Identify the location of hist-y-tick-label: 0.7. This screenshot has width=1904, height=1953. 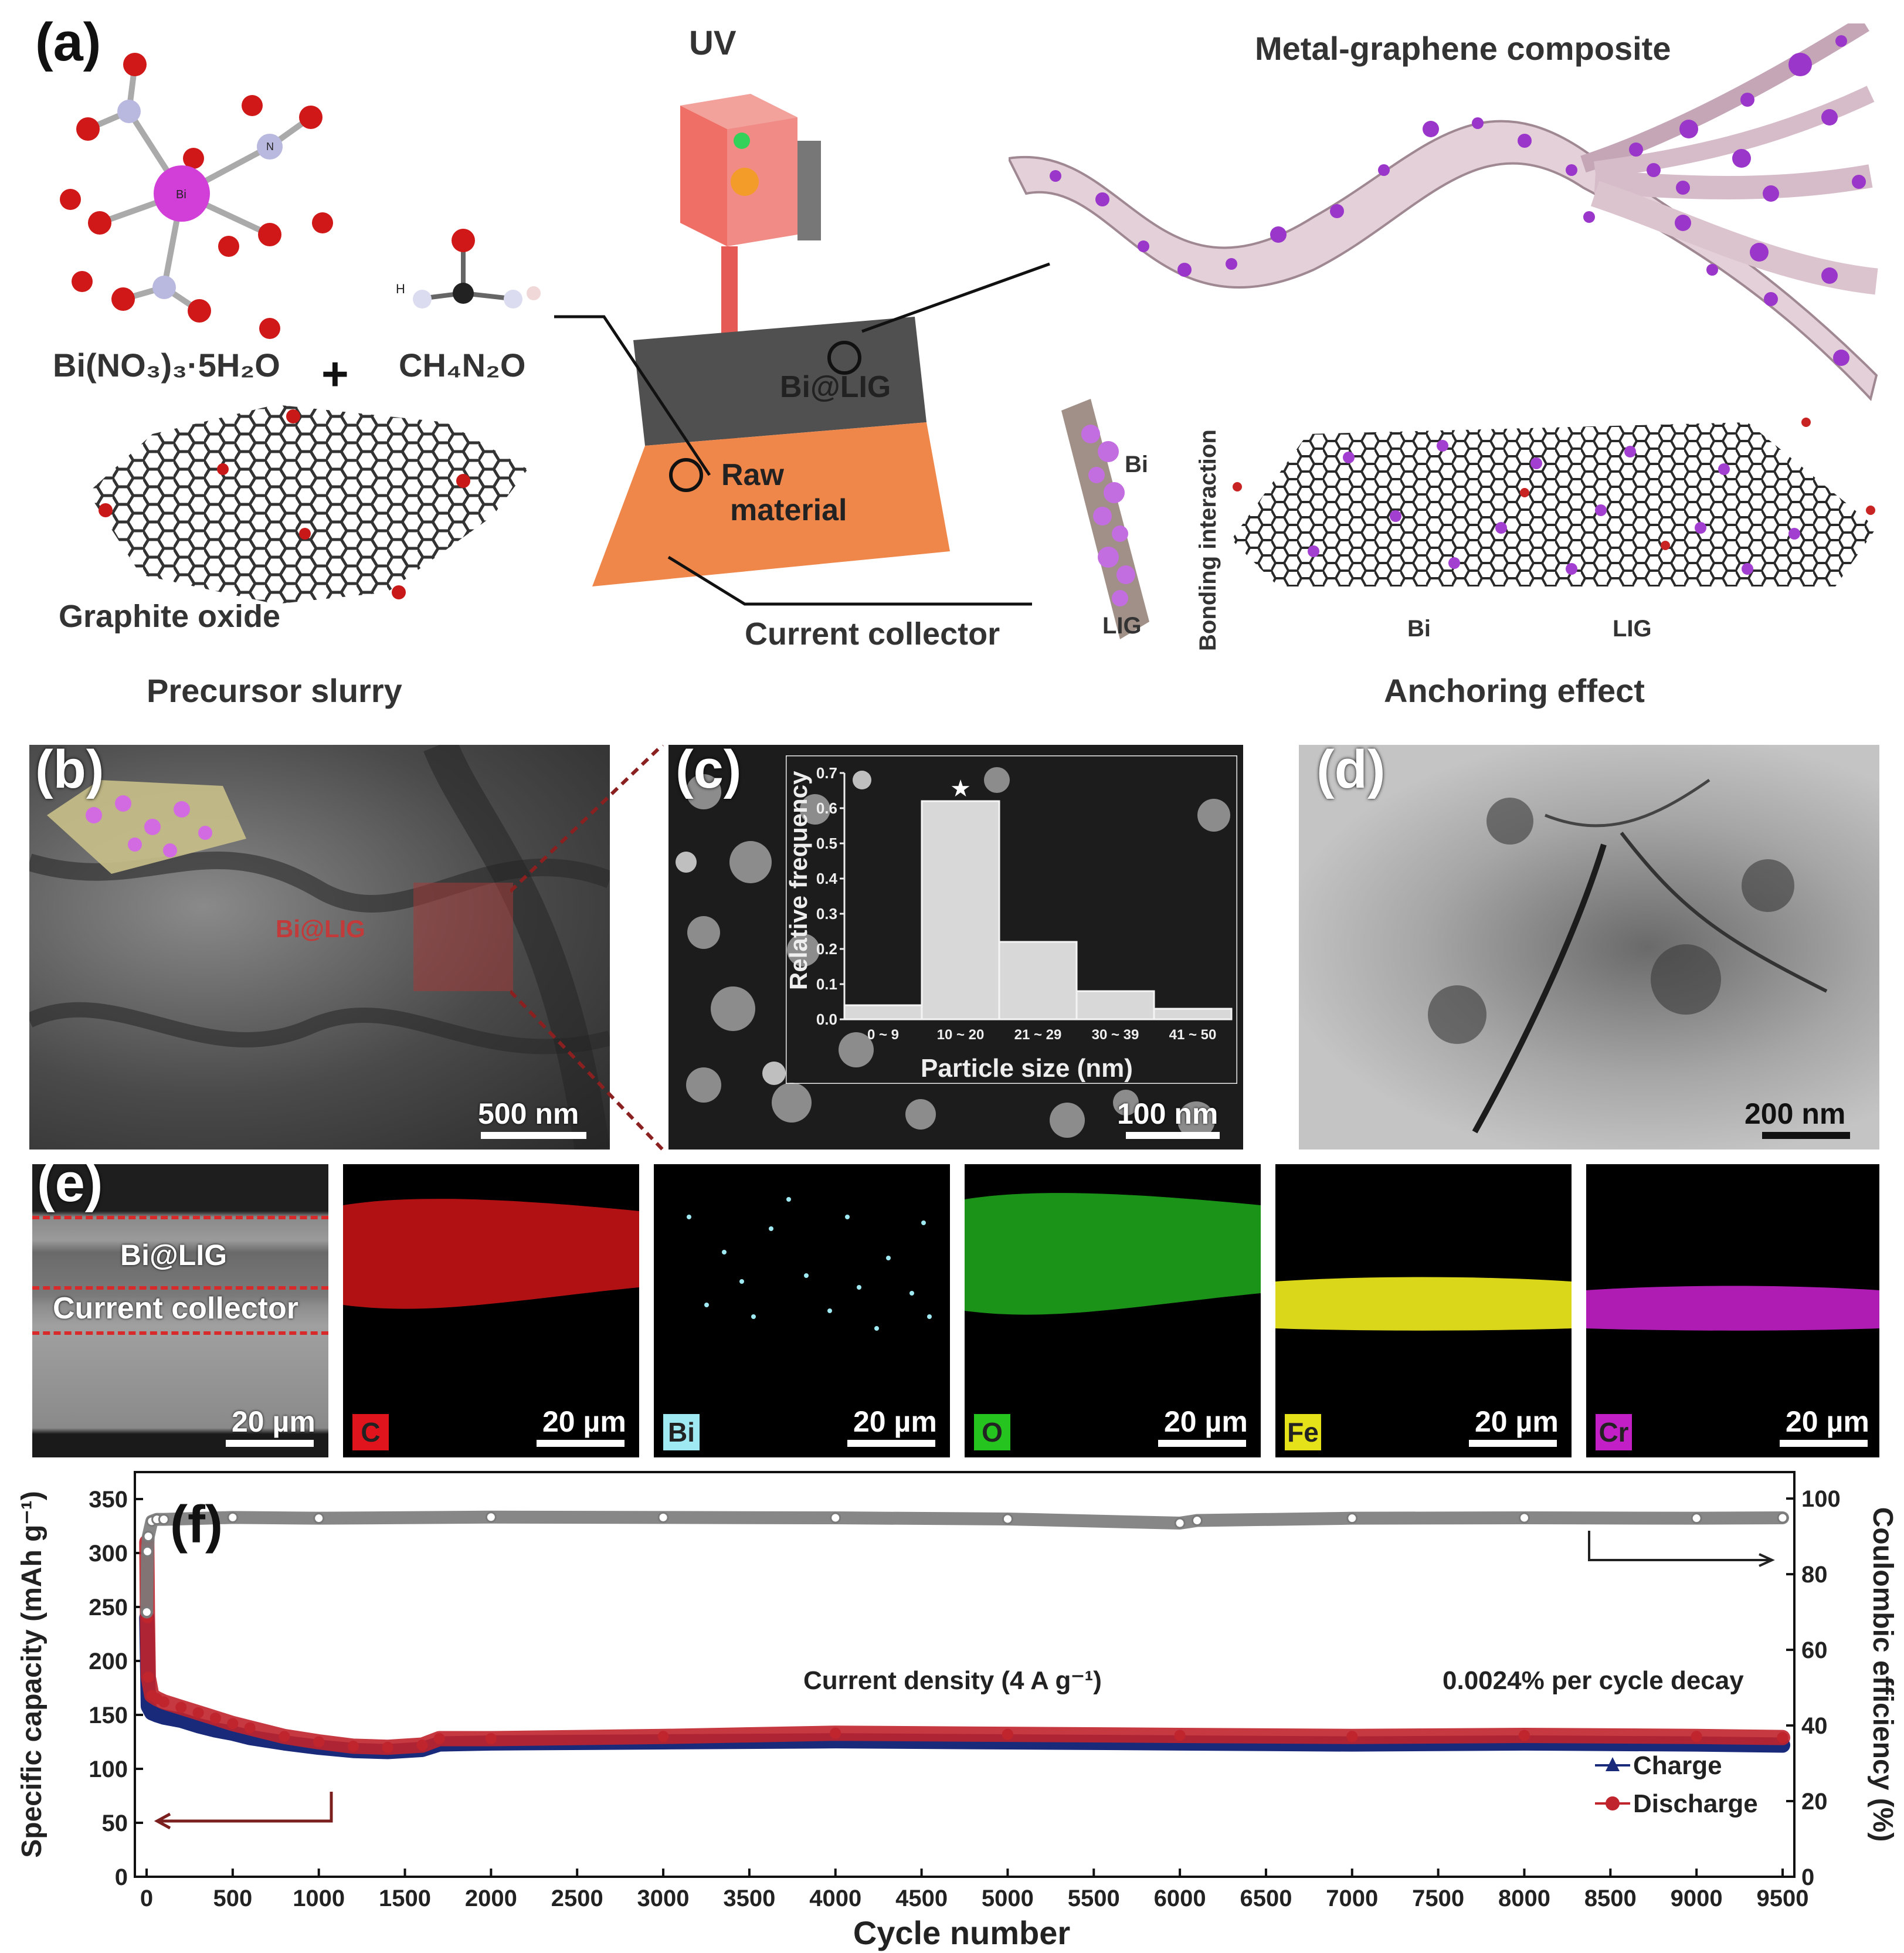
(826, 773).